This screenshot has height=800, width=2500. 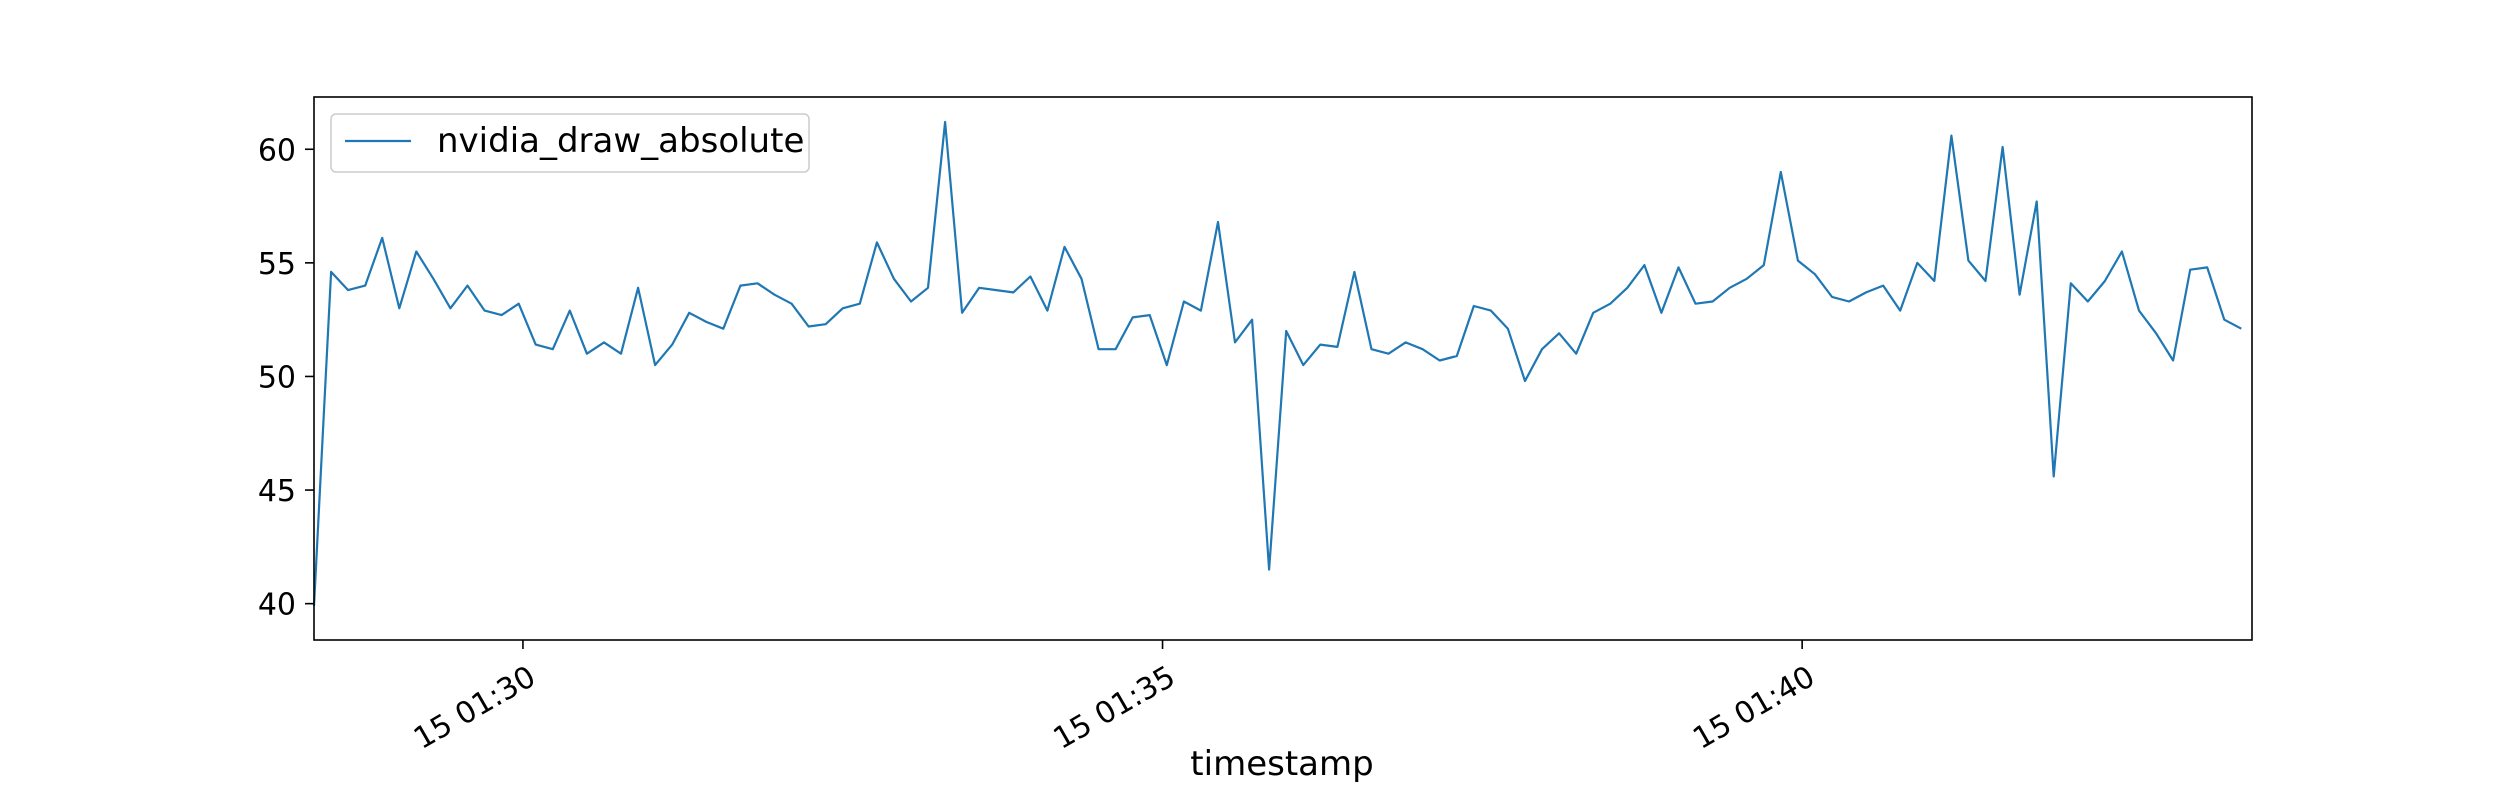 I want to click on y-tick-label: 55, so click(x=277, y=264).